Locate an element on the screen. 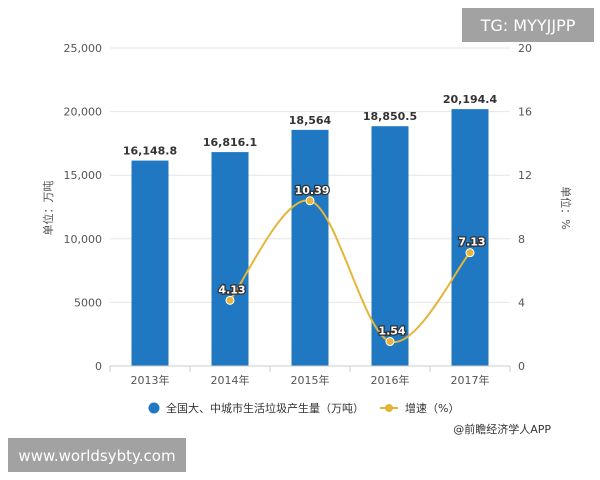  y-axis-right-tick: 12 is located at coordinates (525, 175).